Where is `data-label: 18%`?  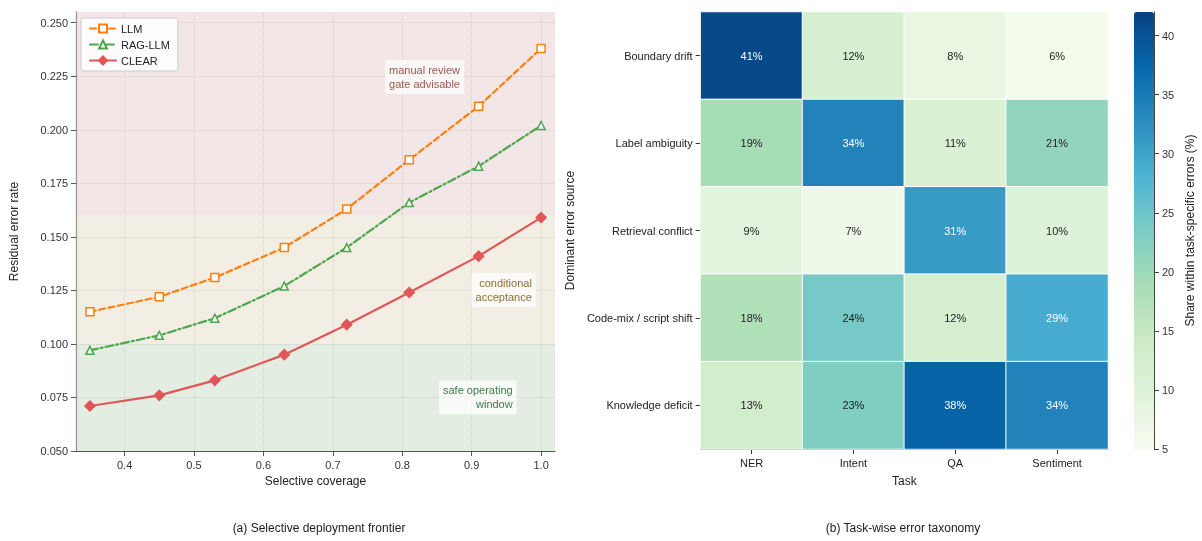 data-label: 18% is located at coordinates (751, 317).